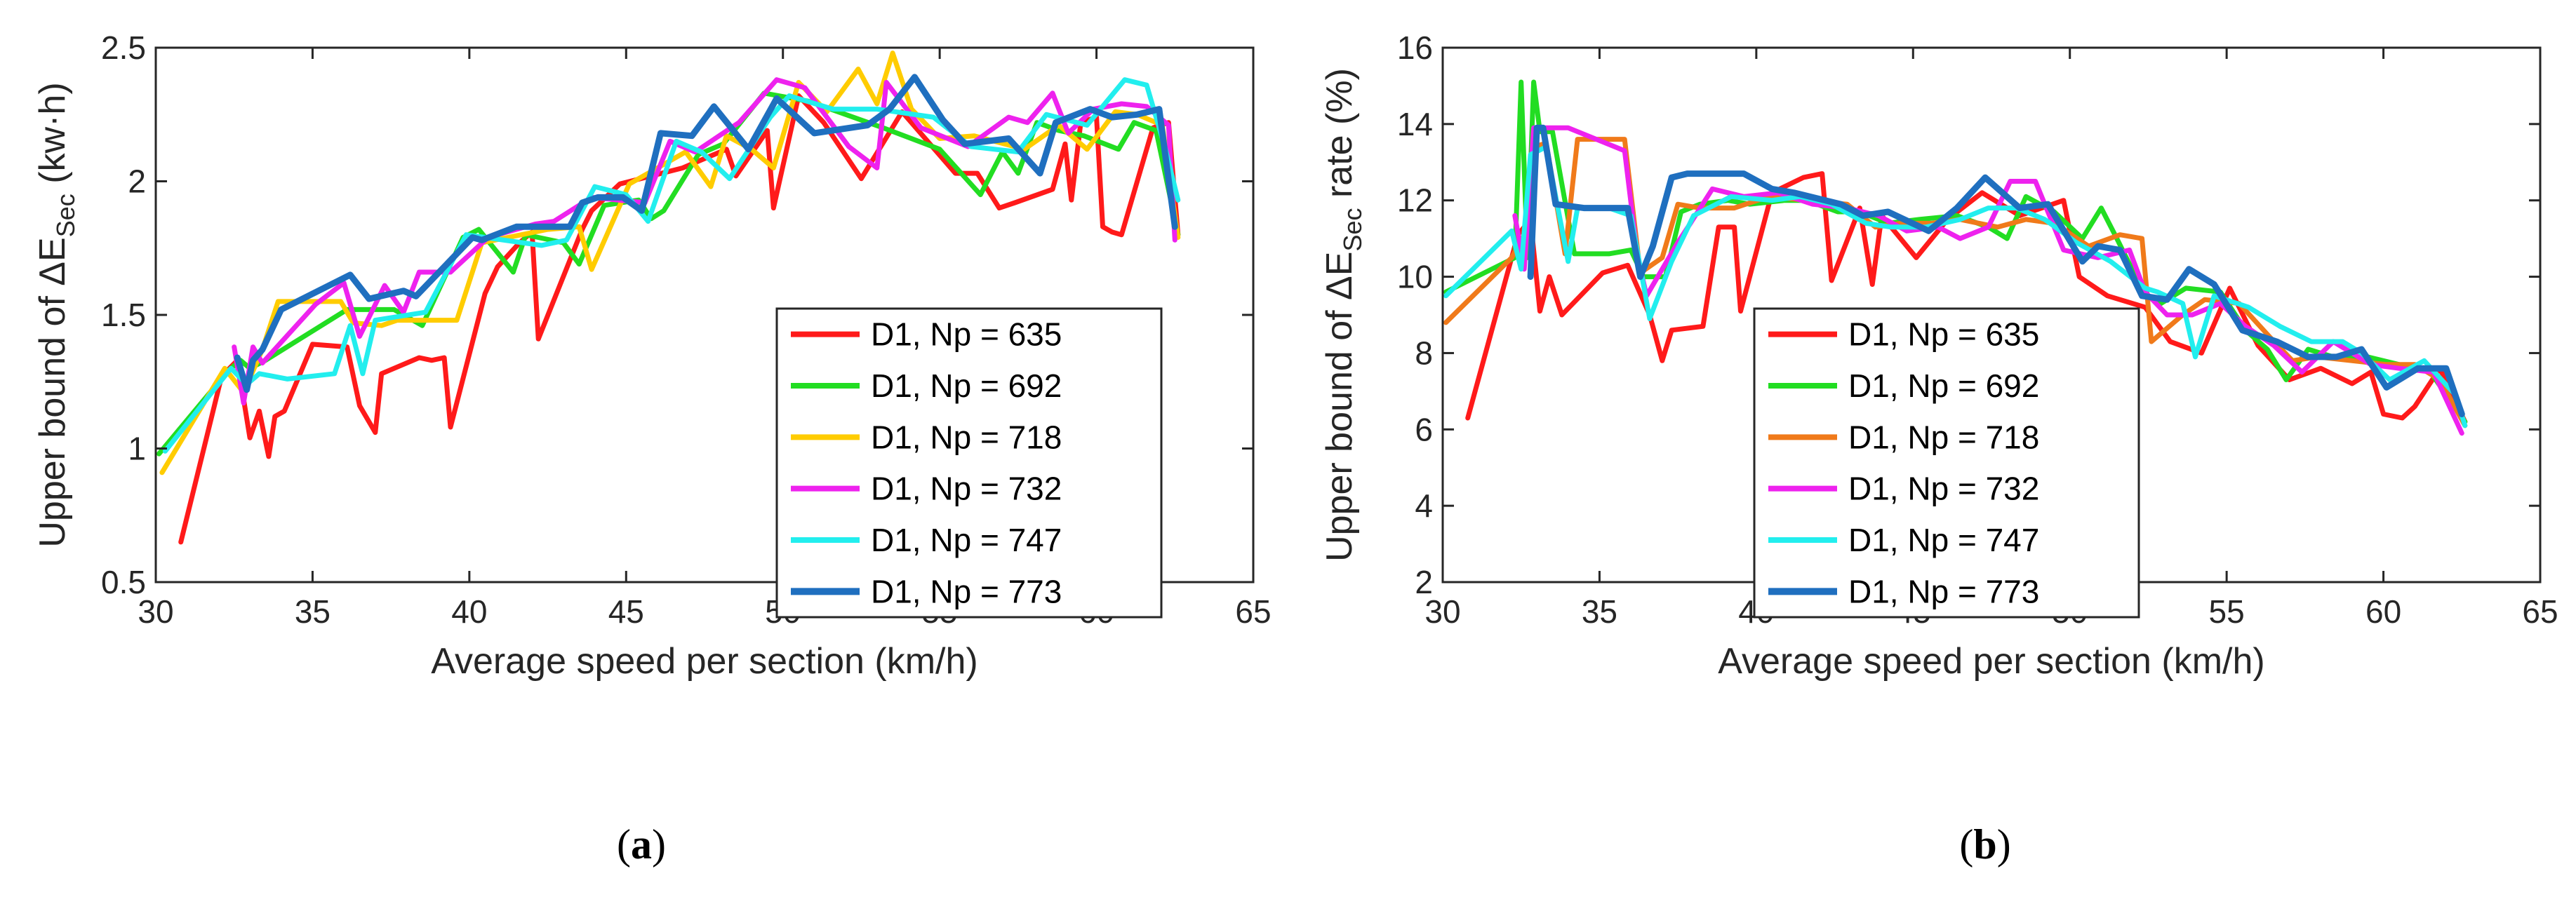 This screenshot has height=897, width=2576. Describe the element at coordinates (2383, 611) in the screenshot. I see `x-tick-label: 60` at that location.